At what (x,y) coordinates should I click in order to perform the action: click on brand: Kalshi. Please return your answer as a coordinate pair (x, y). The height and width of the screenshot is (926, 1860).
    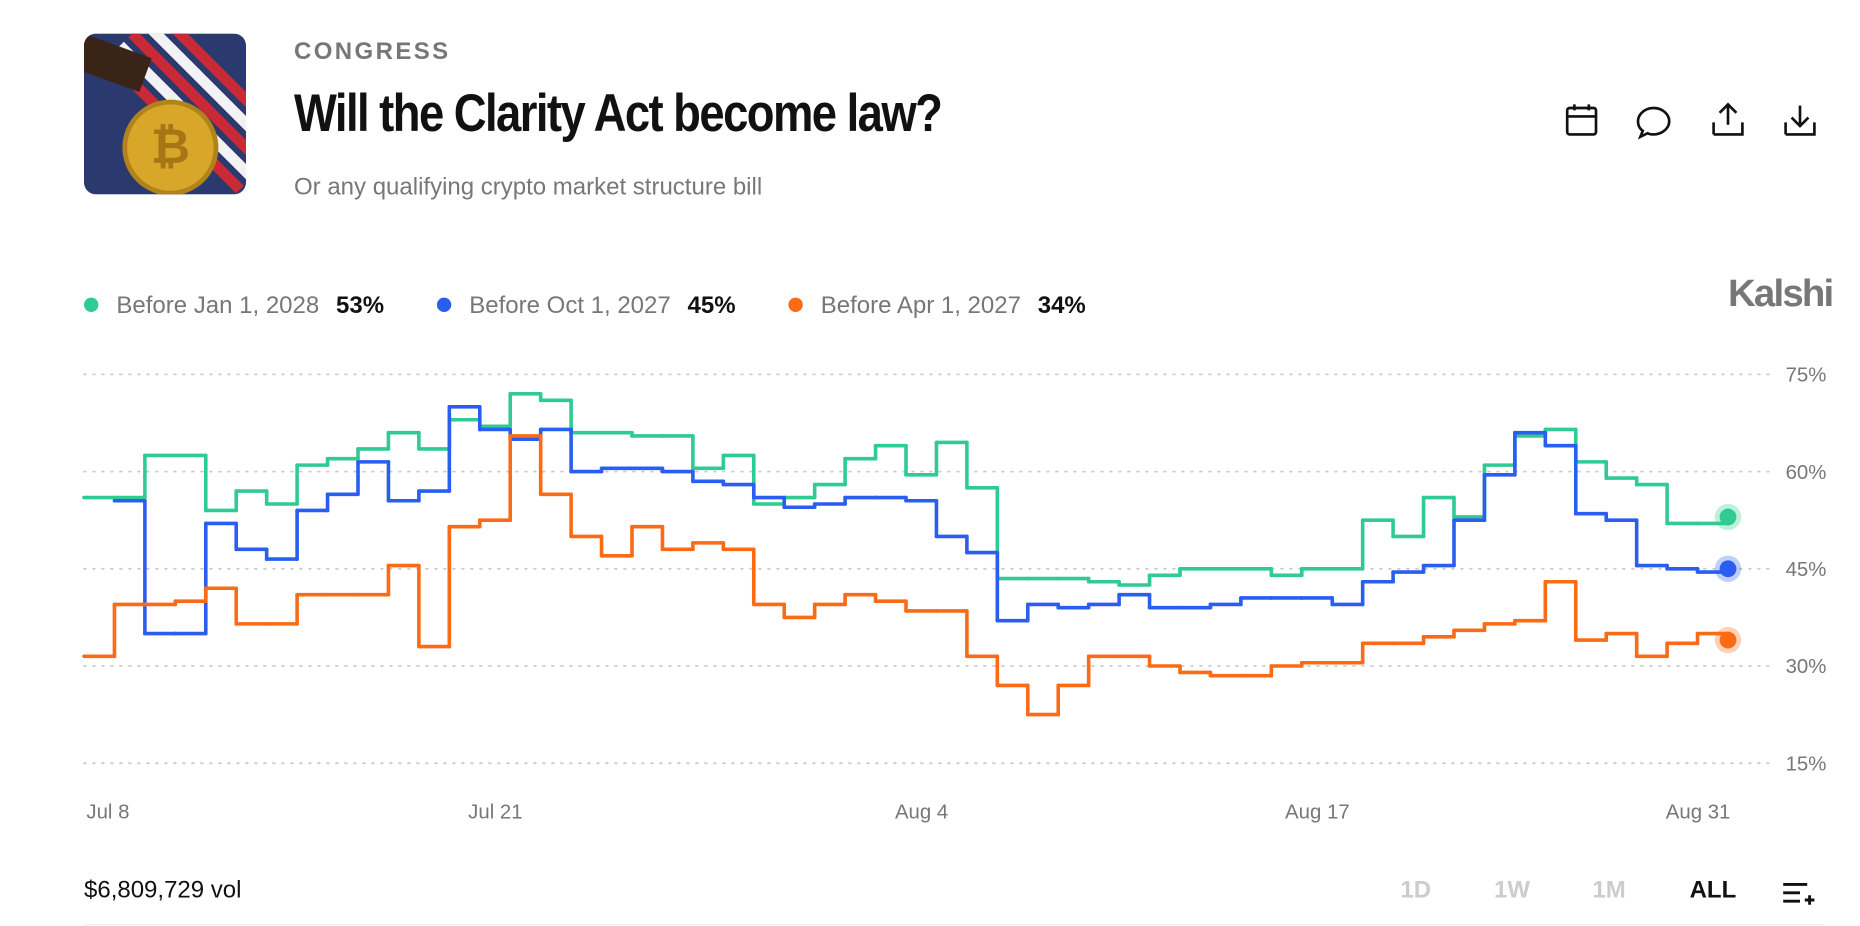
    Looking at the image, I should click on (1780, 293).